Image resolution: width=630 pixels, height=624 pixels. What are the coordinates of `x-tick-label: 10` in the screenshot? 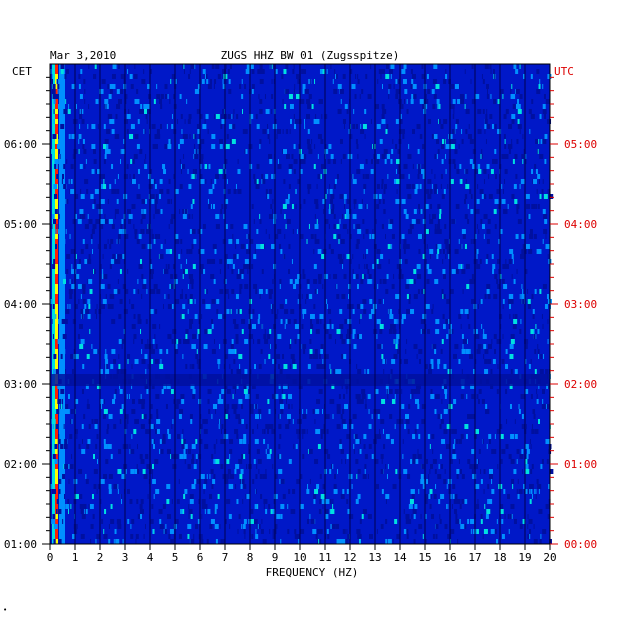 It's located at (299, 557).